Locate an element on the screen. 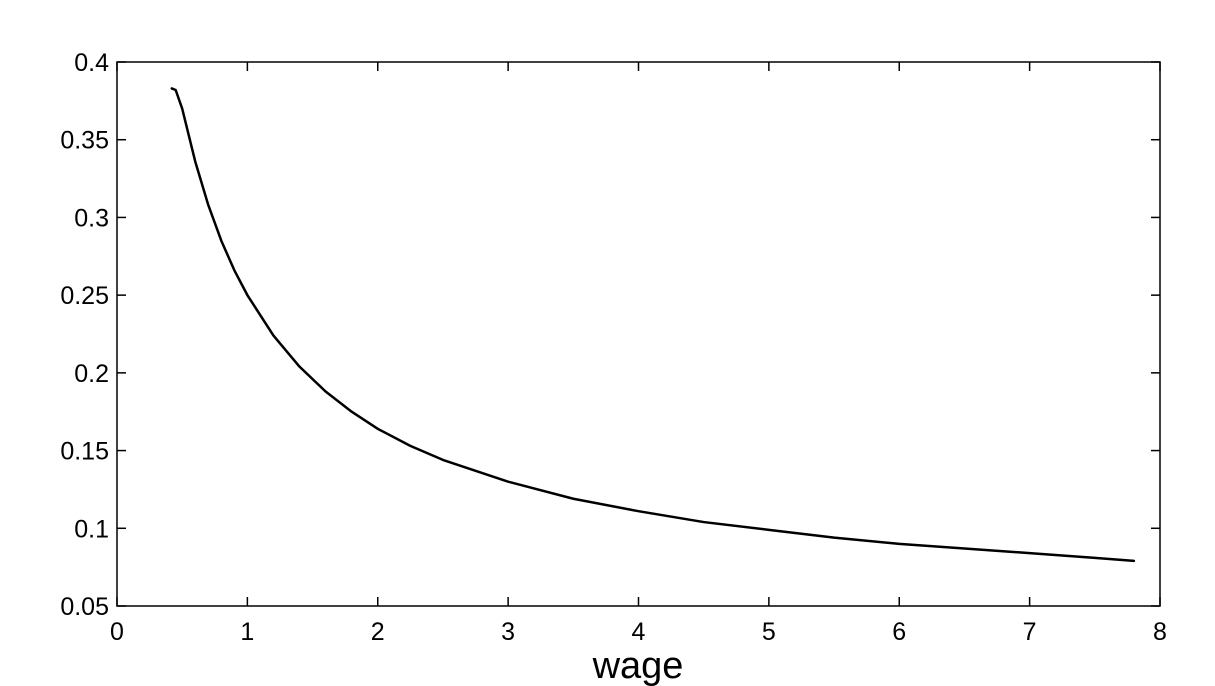 This screenshot has height=686, width=1215. x-tick-label-4: 4 is located at coordinates (639, 632).